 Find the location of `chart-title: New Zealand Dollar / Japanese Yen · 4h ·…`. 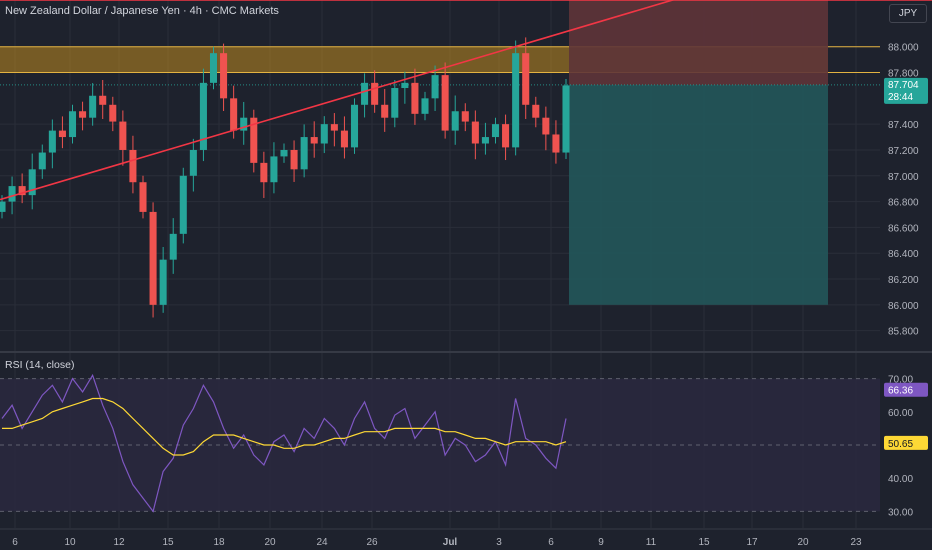

chart-title: New Zealand Dollar / Japanese Yen · 4h ·… is located at coordinates (142, 11).